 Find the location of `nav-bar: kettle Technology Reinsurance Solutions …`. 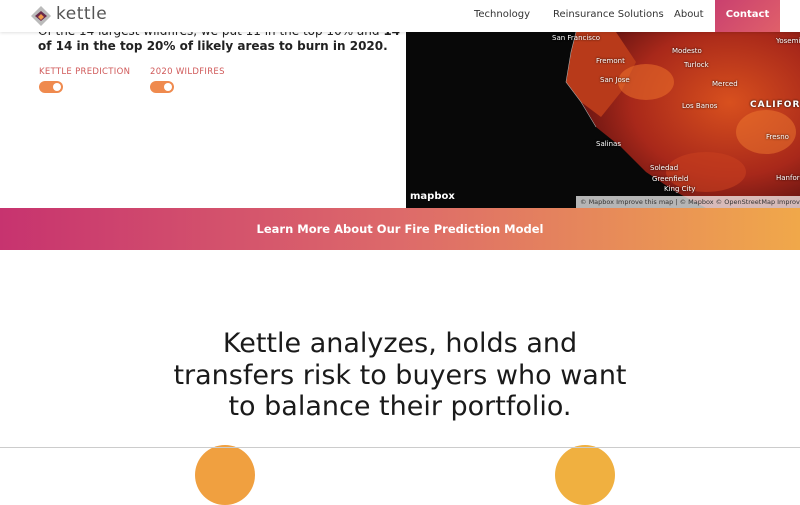

nav-bar: kettle Technology Reinsurance Solutions … is located at coordinates (400, 16).